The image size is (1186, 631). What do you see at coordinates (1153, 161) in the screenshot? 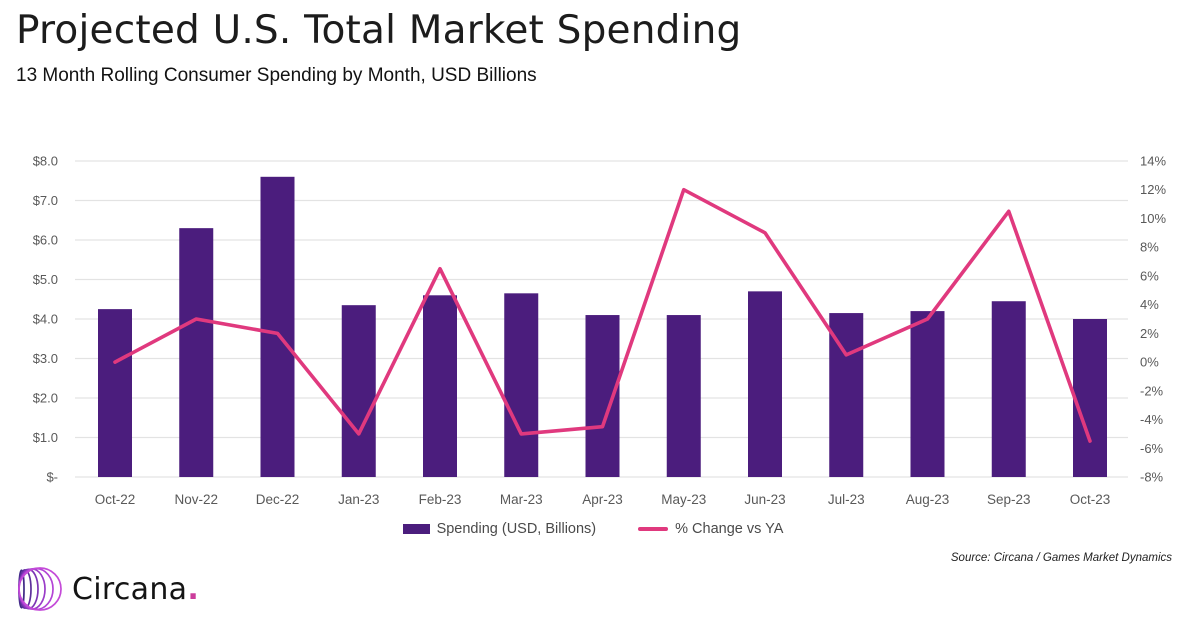
I see `right-axis-tick: 14%` at bounding box center [1153, 161].